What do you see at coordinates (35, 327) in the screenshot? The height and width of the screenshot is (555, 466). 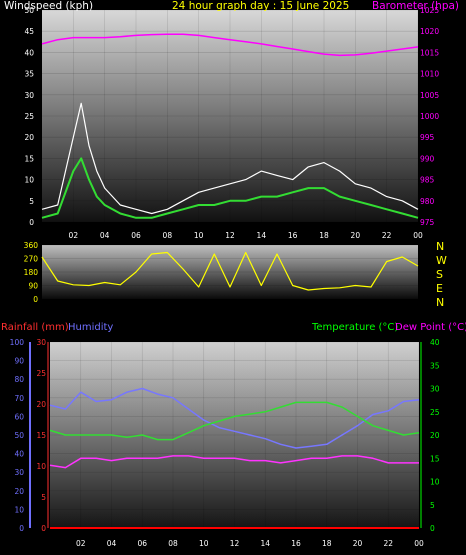 I see `rainfall-axis-label: Rainfall (mm)` at bounding box center [35, 327].